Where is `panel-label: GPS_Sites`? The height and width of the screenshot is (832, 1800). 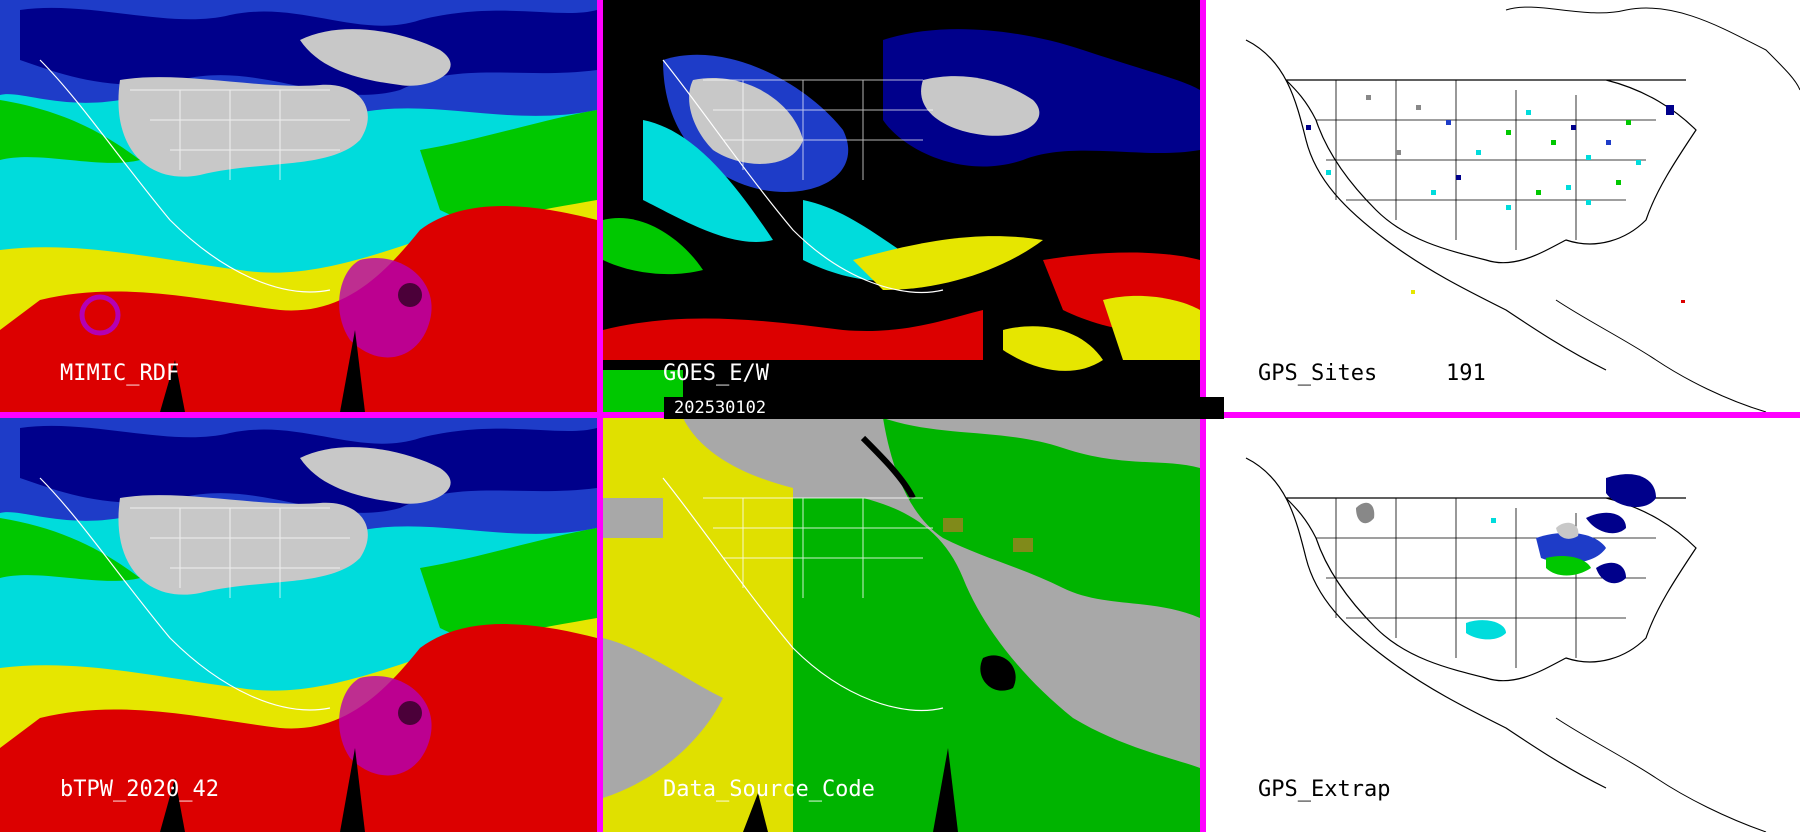
panel-label: GPS_Sites is located at coordinates (1317, 373).